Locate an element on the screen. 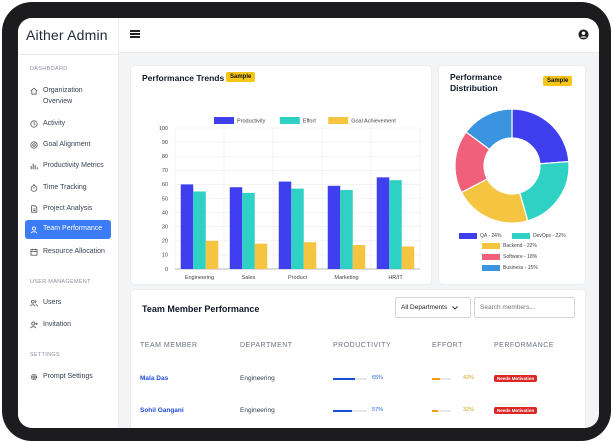 The width and height of the screenshot is (613, 443). gear-icon is located at coordinates (33, 376).